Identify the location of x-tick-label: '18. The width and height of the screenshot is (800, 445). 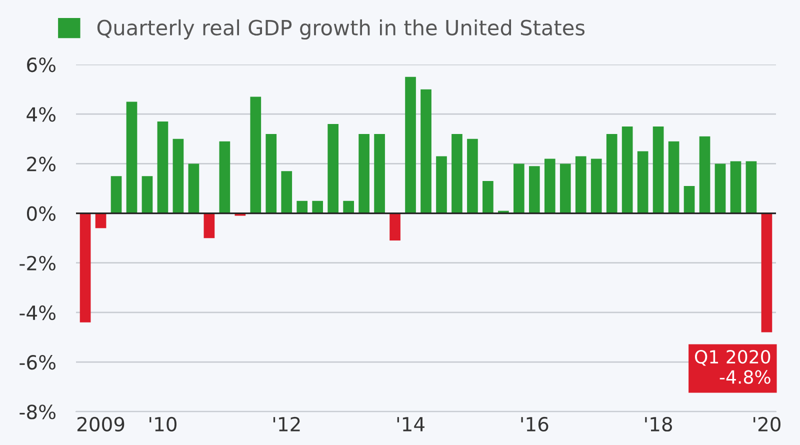
(658, 424).